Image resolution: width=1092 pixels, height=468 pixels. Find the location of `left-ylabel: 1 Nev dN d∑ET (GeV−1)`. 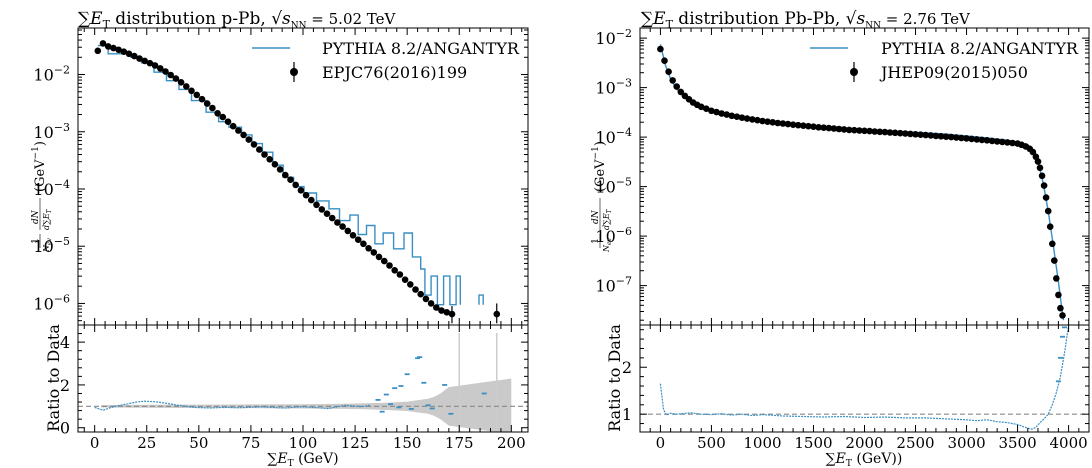

left-ylabel: 1 Nev dN d∑ET (GeV−1) is located at coordinates (41, 197).